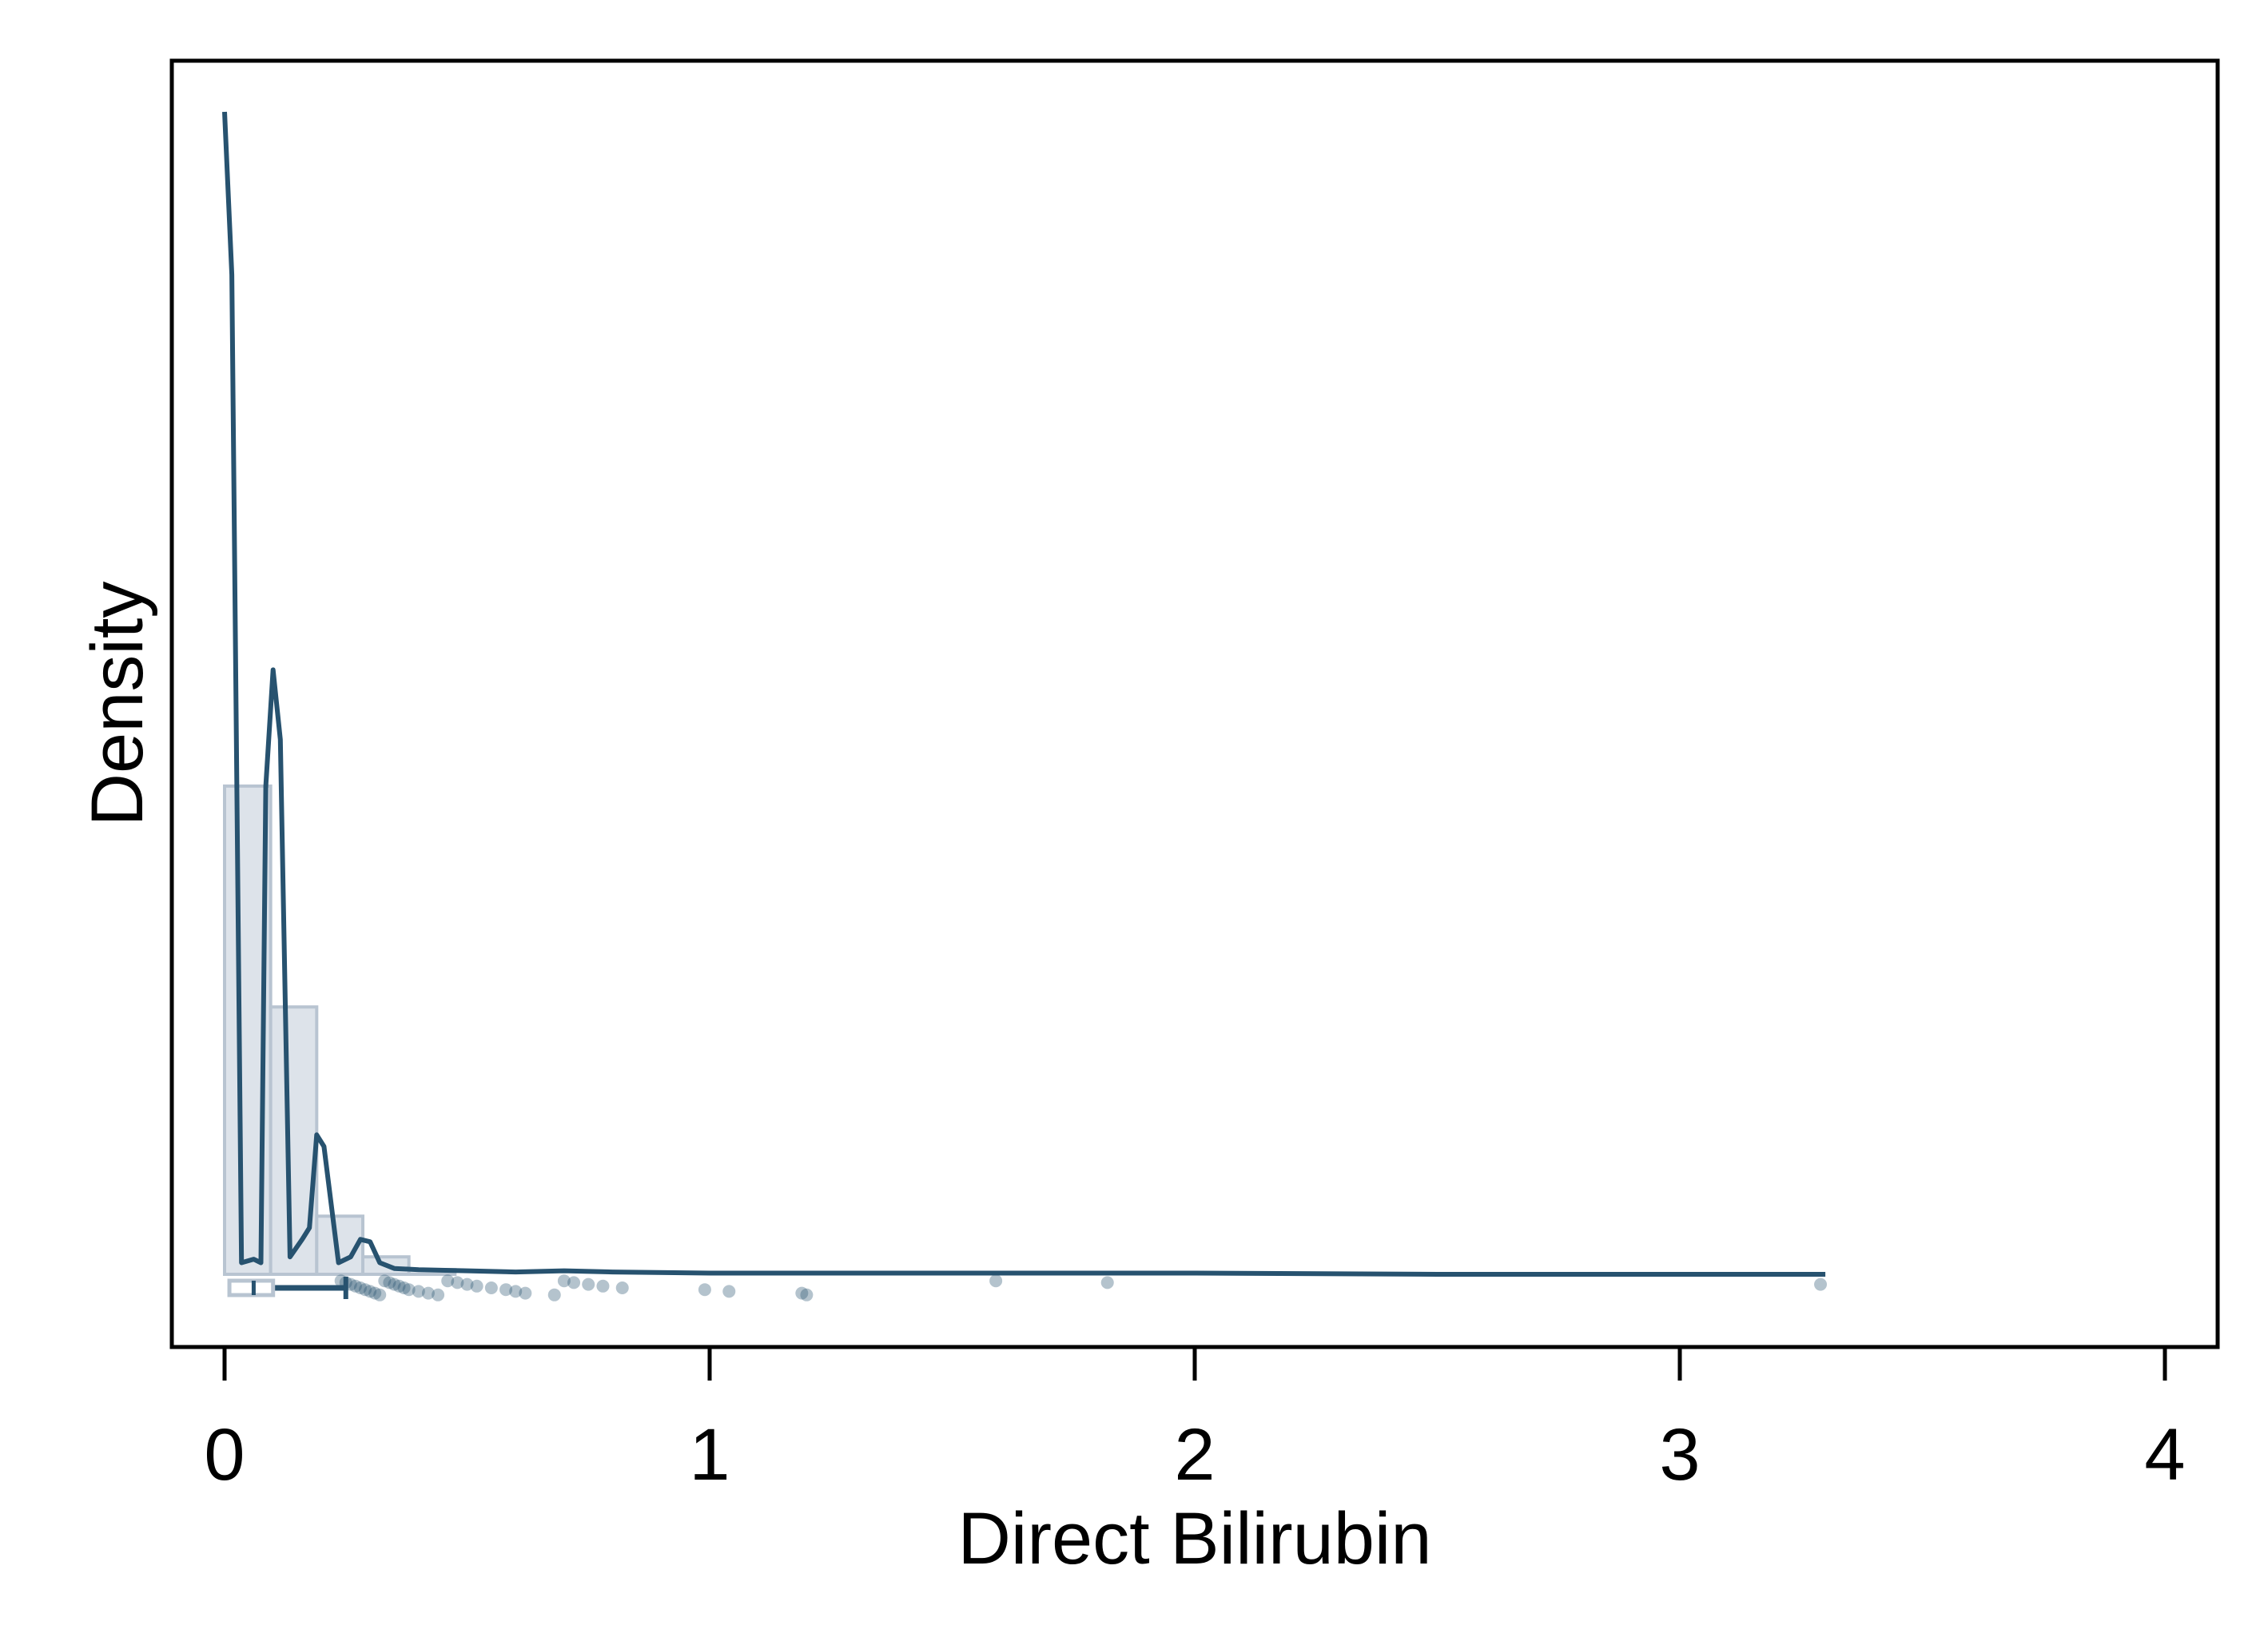  I want to click on x-axis: 0 1 2 3 4, so click(1195, 1421).